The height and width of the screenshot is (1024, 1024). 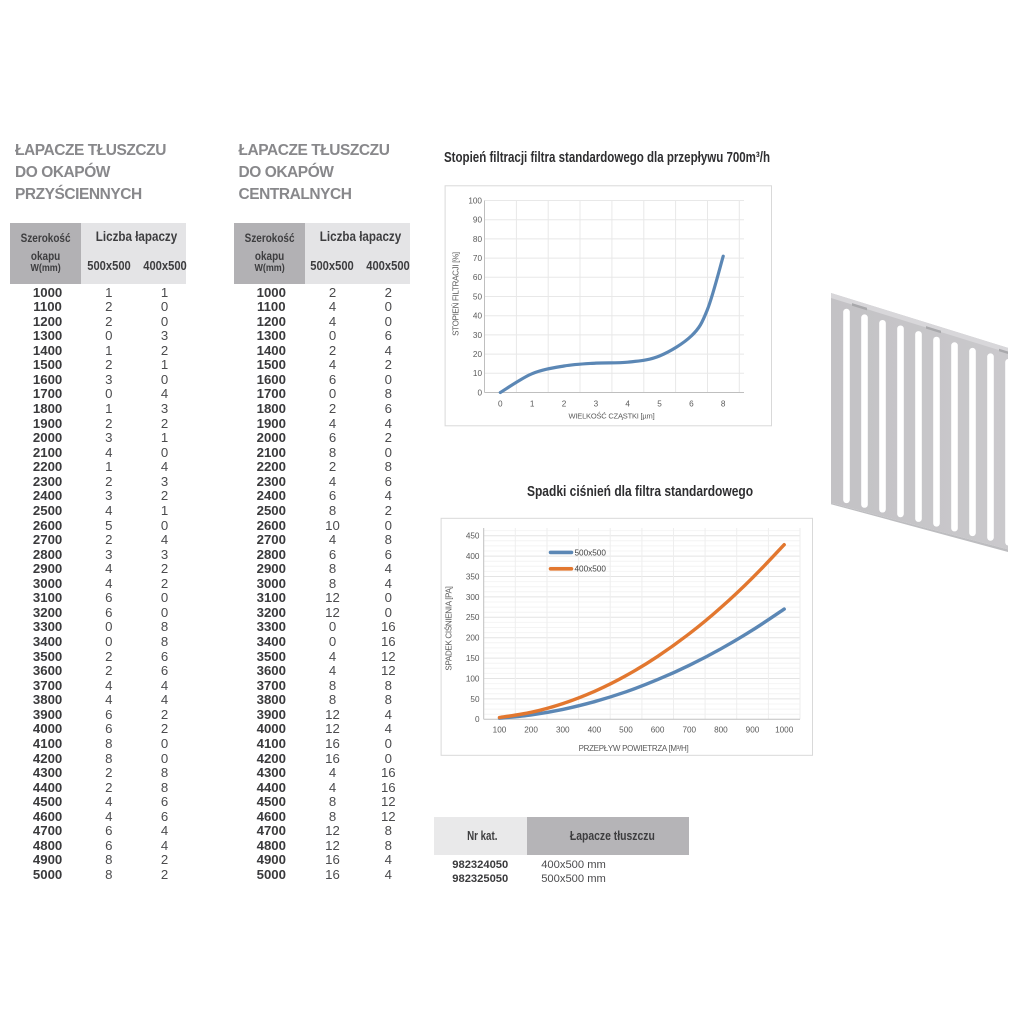 I want to click on svg-text: 20, so click(x=478, y=354).